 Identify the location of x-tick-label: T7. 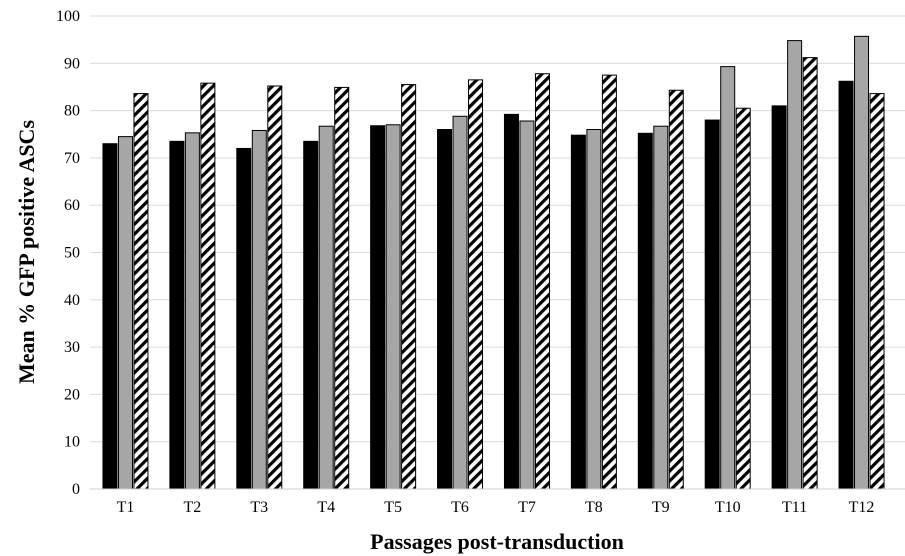
(527, 507).